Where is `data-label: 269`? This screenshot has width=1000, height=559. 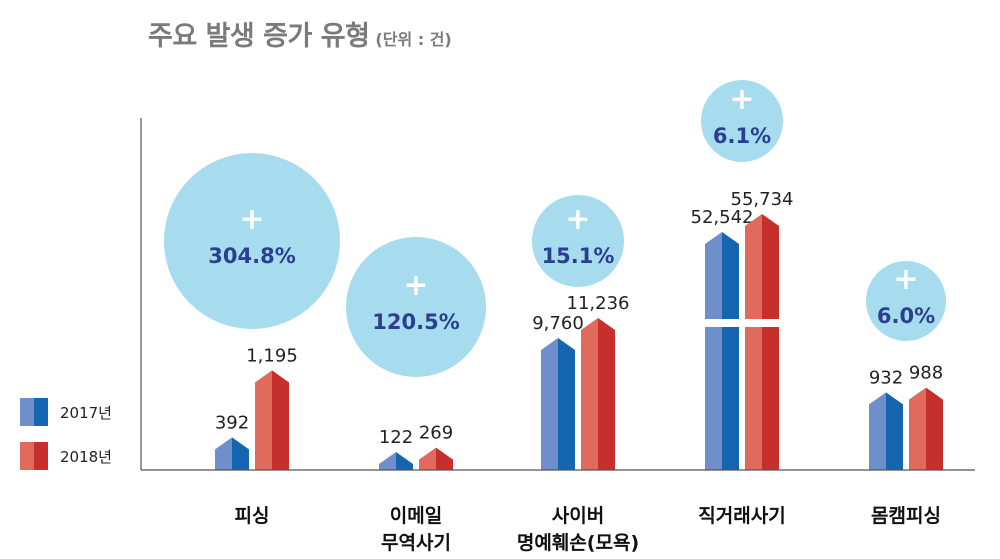
data-label: 269 is located at coordinates (436, 433).